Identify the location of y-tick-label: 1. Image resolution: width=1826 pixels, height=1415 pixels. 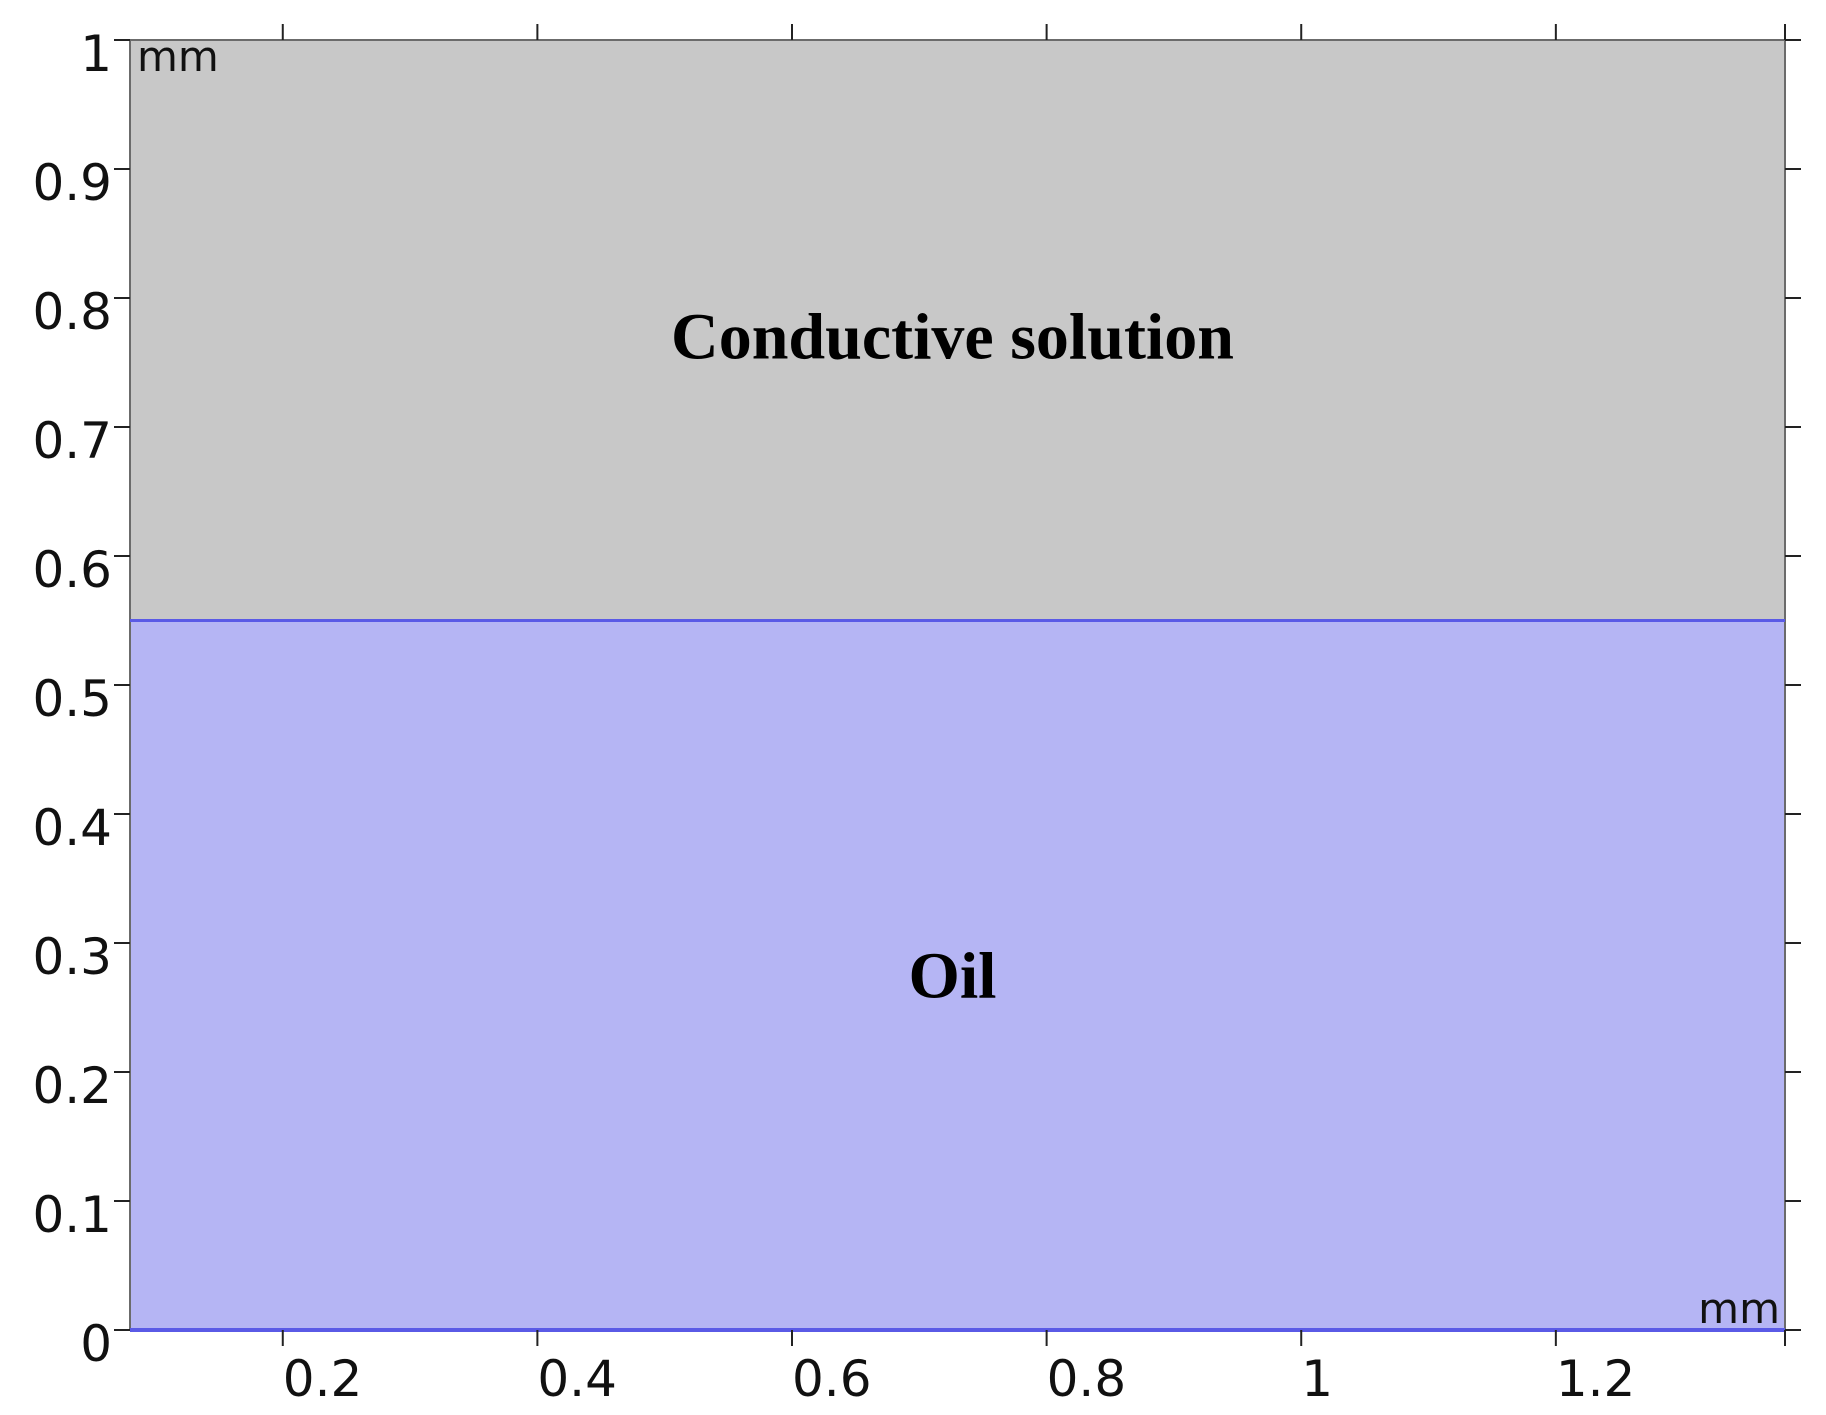
(96, 54).